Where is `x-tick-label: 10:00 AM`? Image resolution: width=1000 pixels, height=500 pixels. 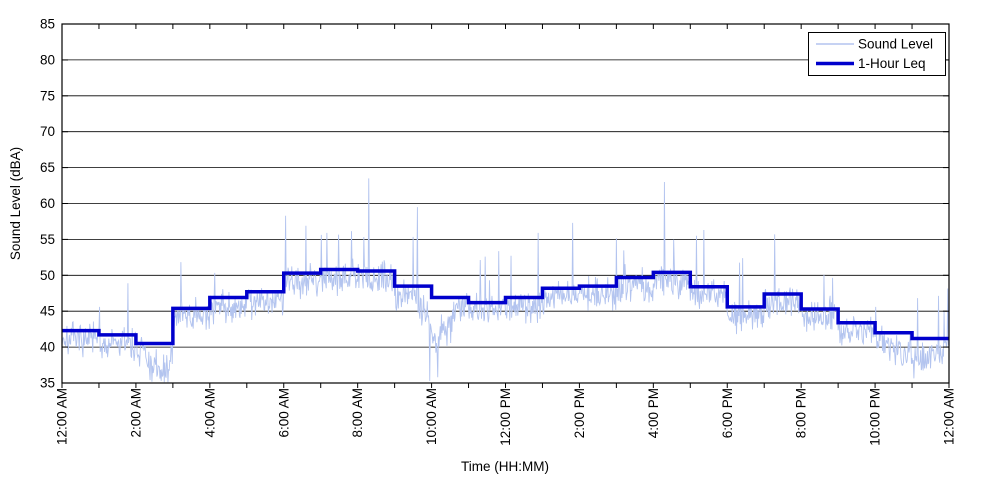 x-tick-label: 10:00 AM is located at coordinates (431, 416).